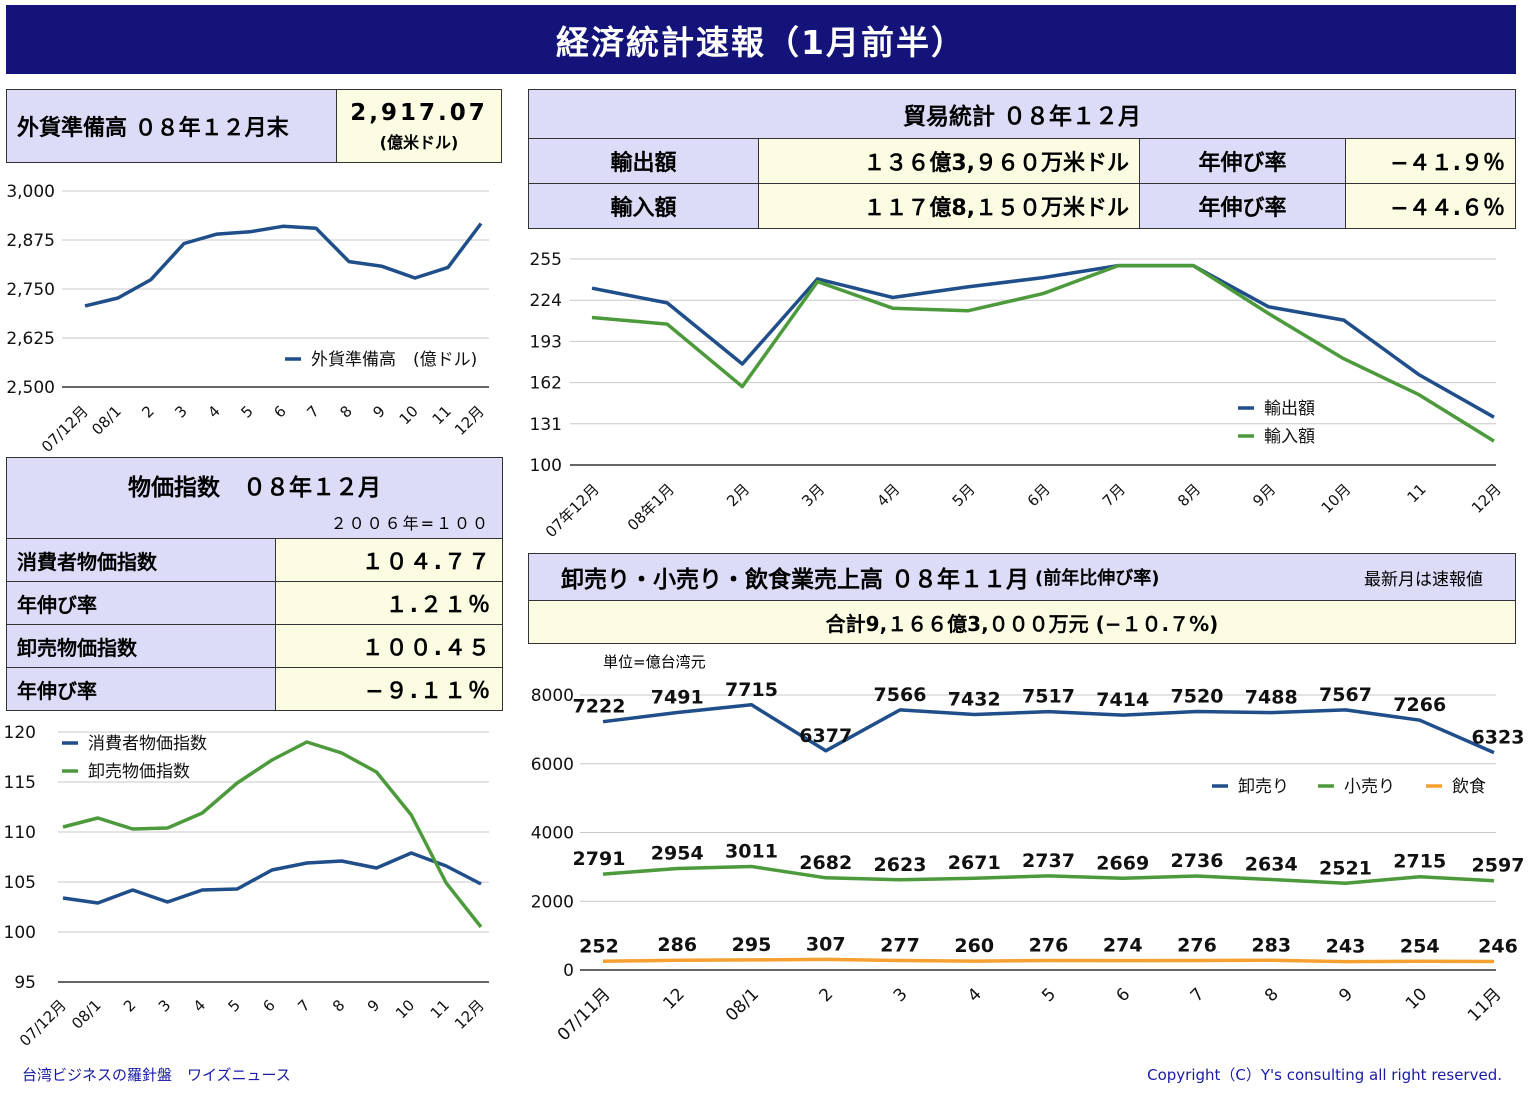  Describe the element at coordinates (1123, 995) in the screenshot. I see `x-tick-label: 6` at that location.